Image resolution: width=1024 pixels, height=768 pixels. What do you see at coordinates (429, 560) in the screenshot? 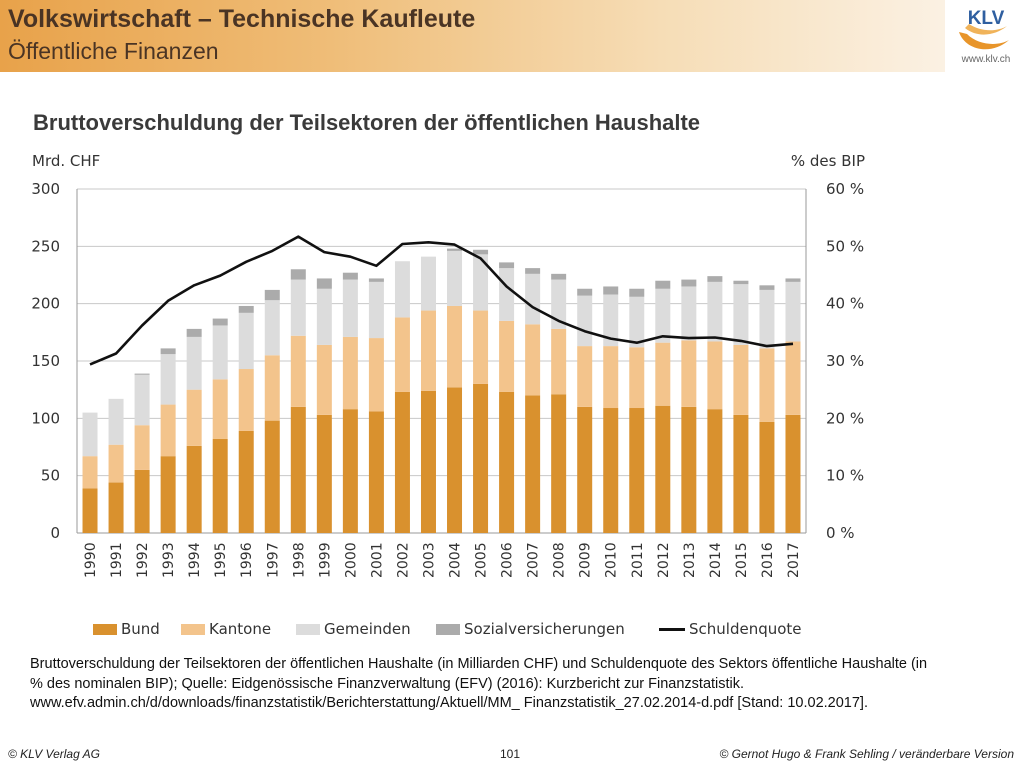
I see `x-tick-label: 2003` at bounding box center [429, 560].